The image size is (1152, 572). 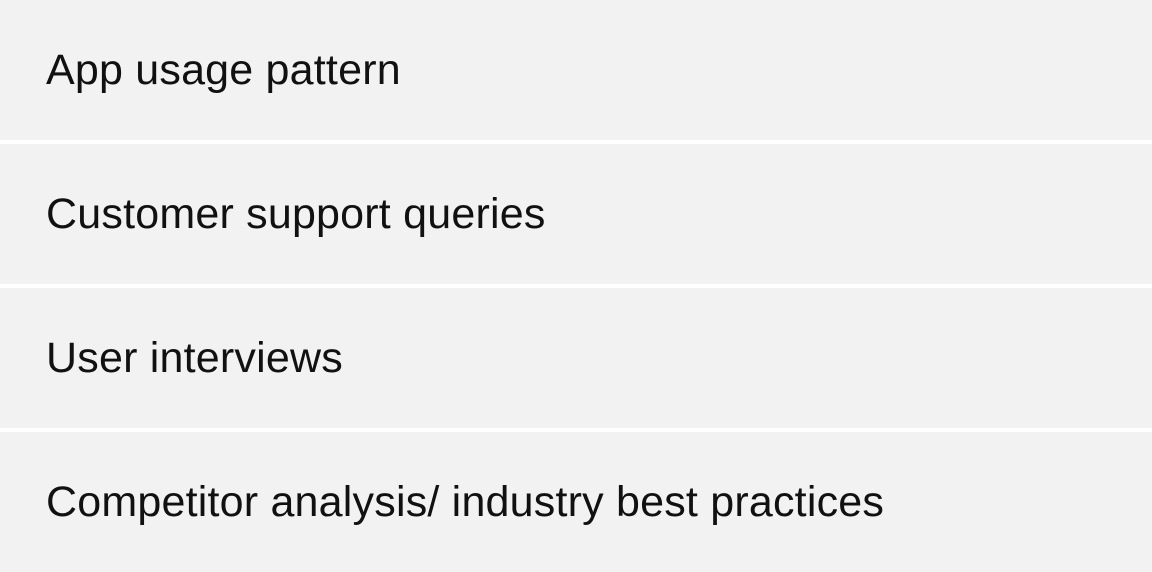 What do you see at coordinates (223, 69) in the screenshot?
I see `list-item-label: App usage pattern` at bounding box center [223, 69].